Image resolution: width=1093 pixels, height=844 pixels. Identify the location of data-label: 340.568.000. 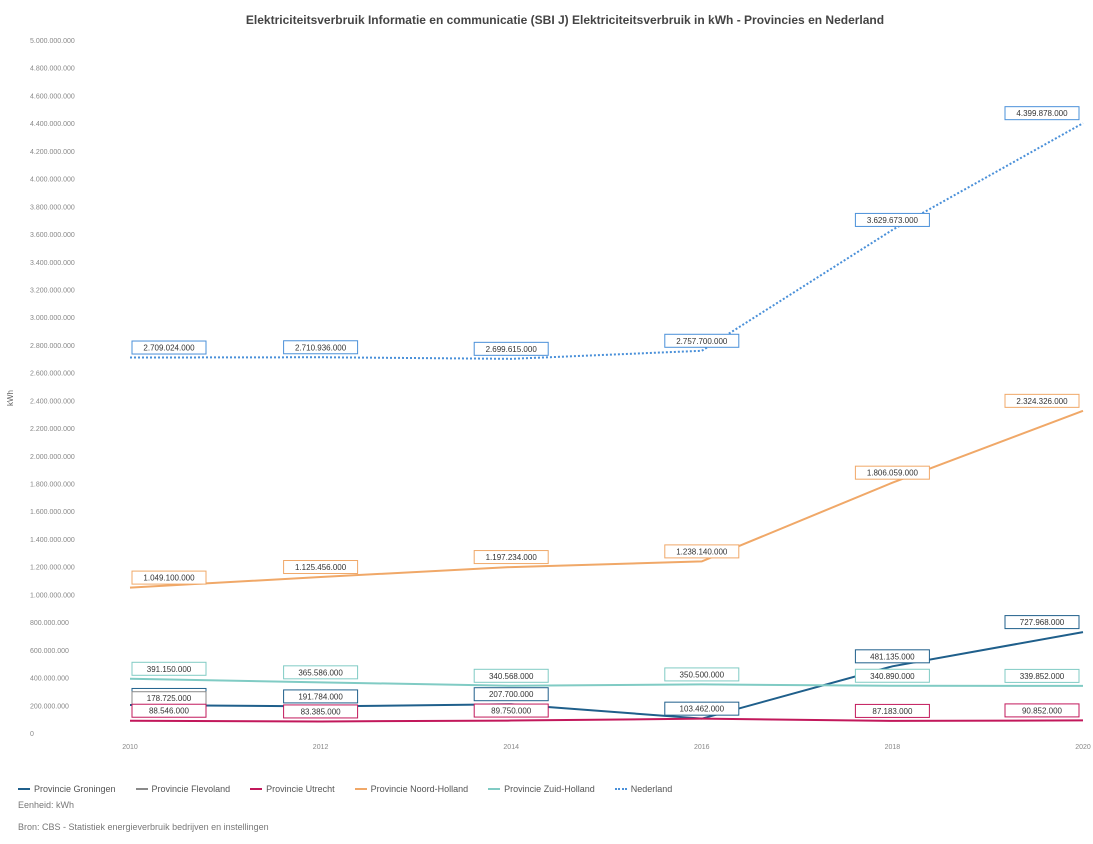
(511, 675).